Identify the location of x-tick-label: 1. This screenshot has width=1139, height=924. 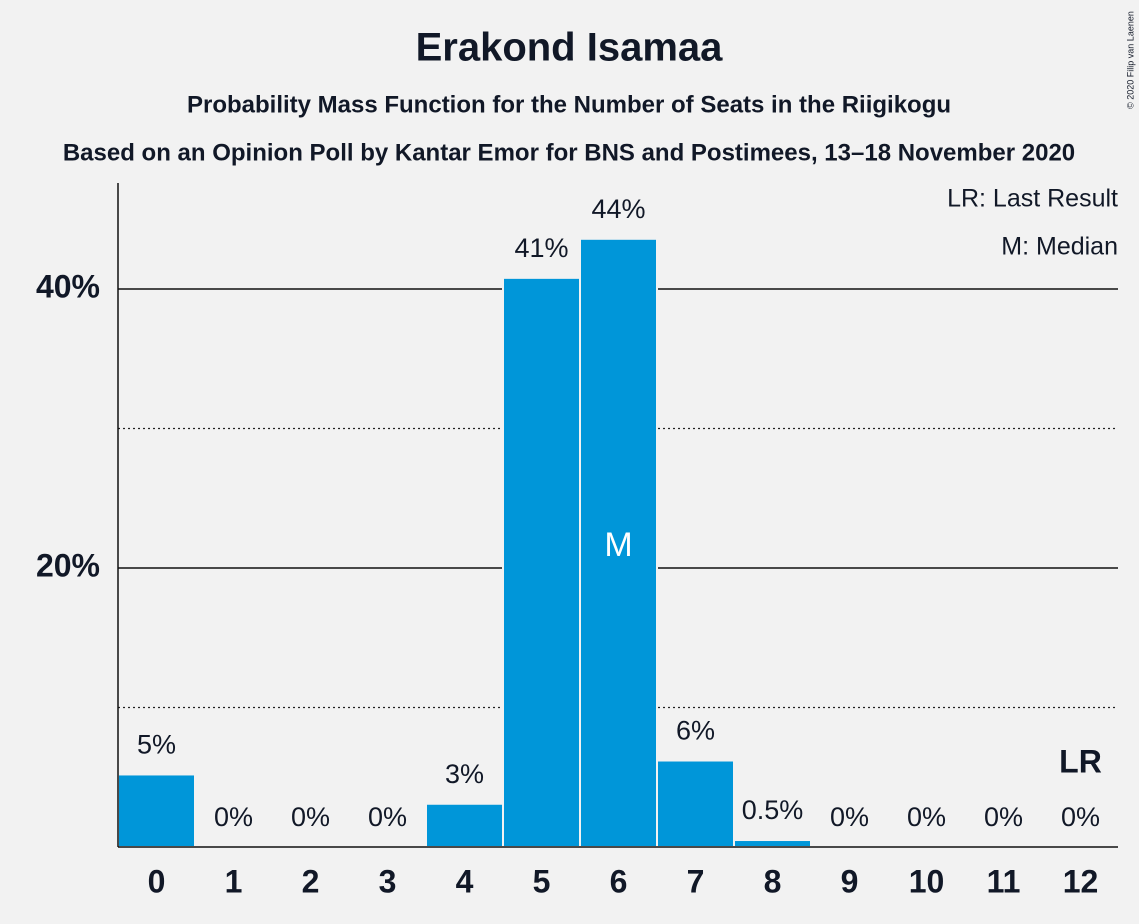
(234, 881).